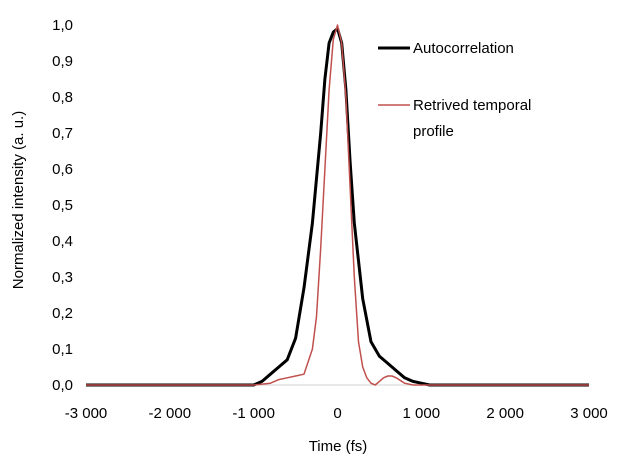 Image resolution: width=619 pixels, height=457 pixels. I want to click on y-tick-label: 0,2, so click(62, 313).